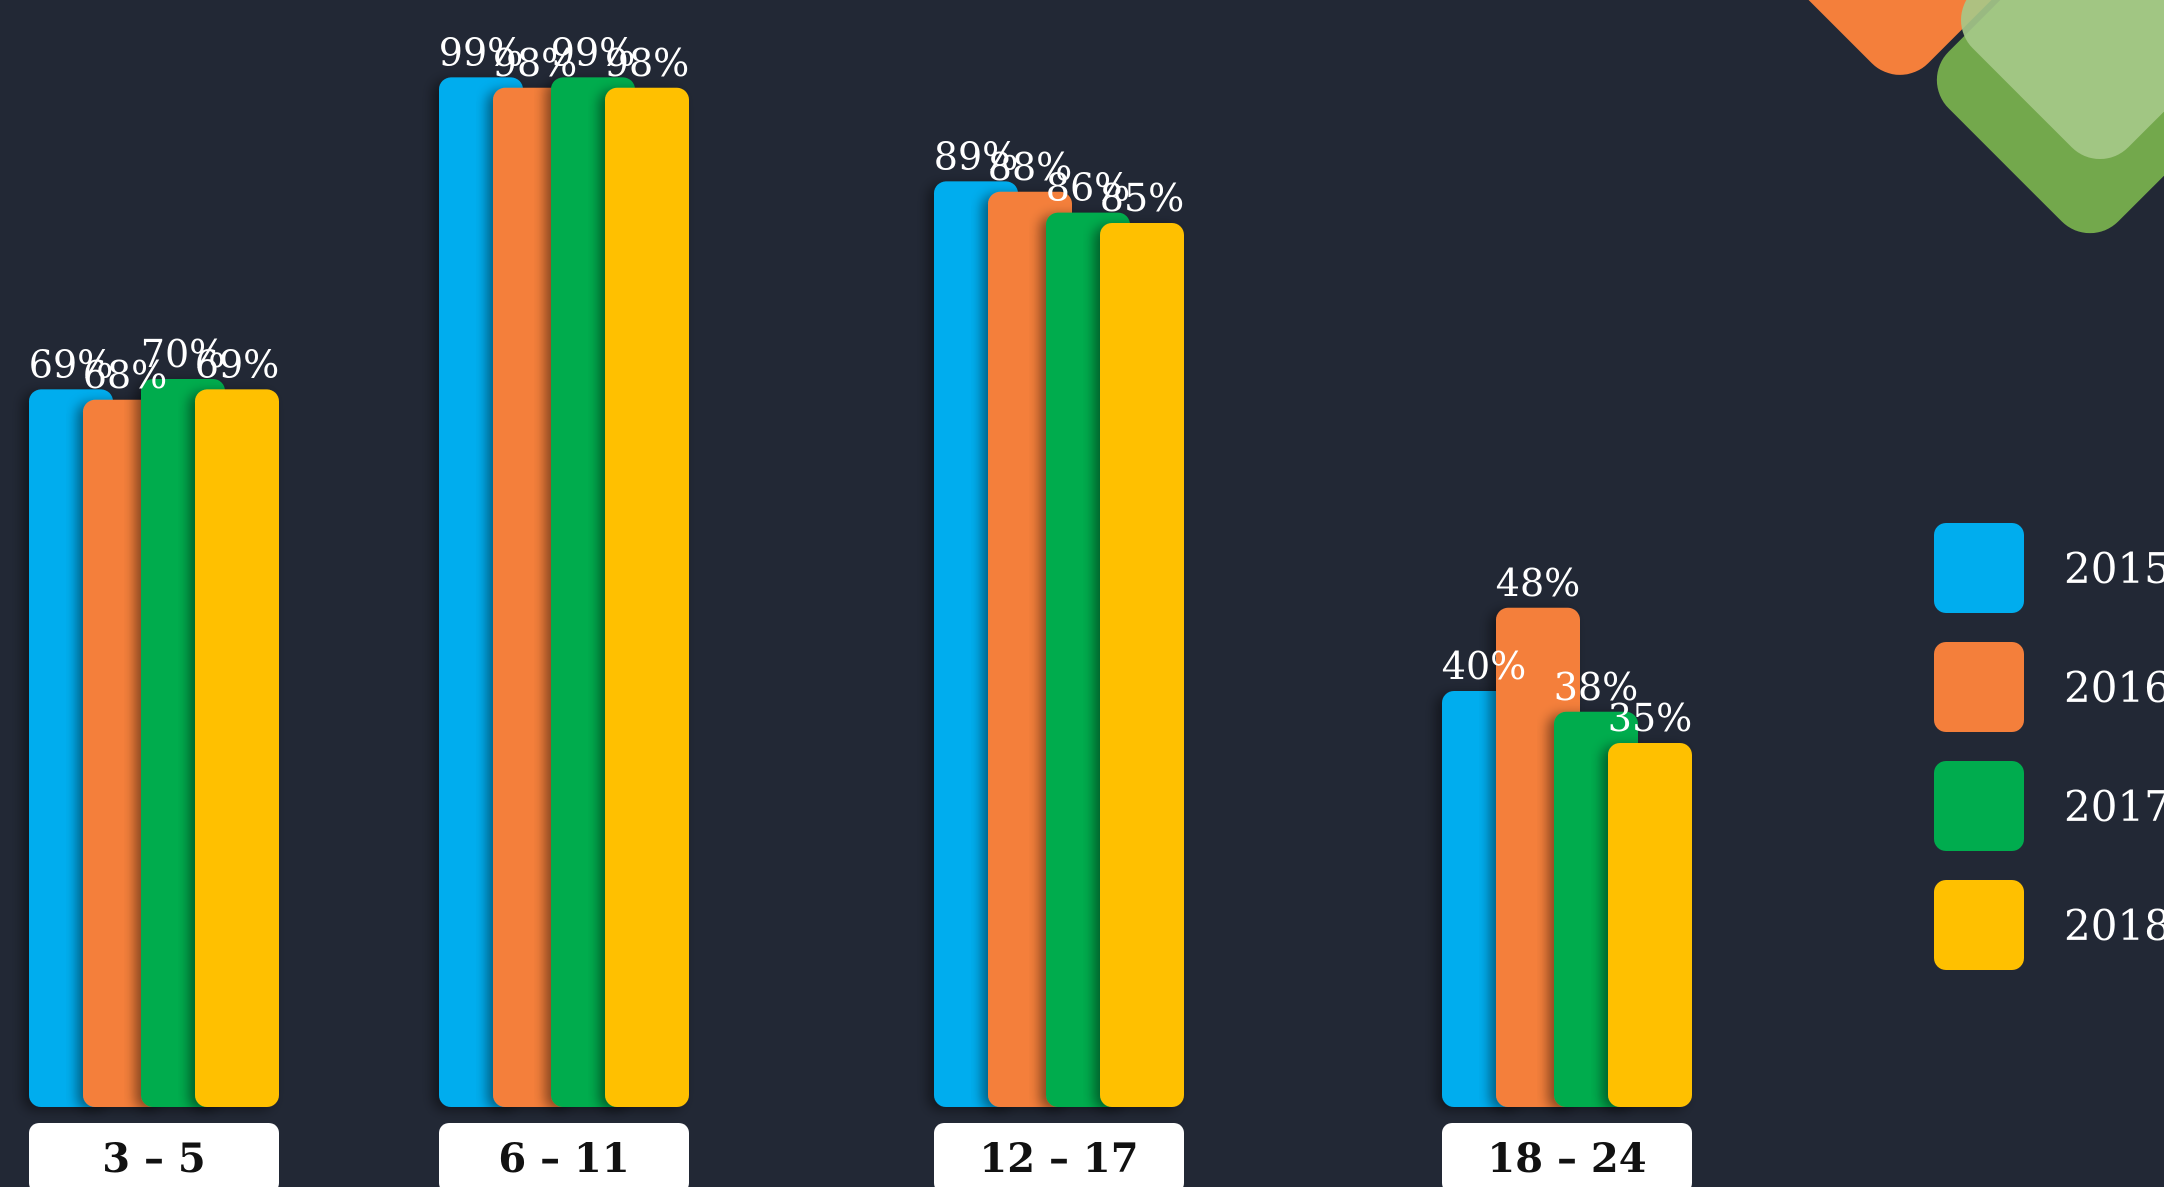 The image size is (2164, 1187). What do you see at coordinates (2114, 806) in the screenshot?
I see `legend-label-2017: 2017` at bounding box center [2114, 806].